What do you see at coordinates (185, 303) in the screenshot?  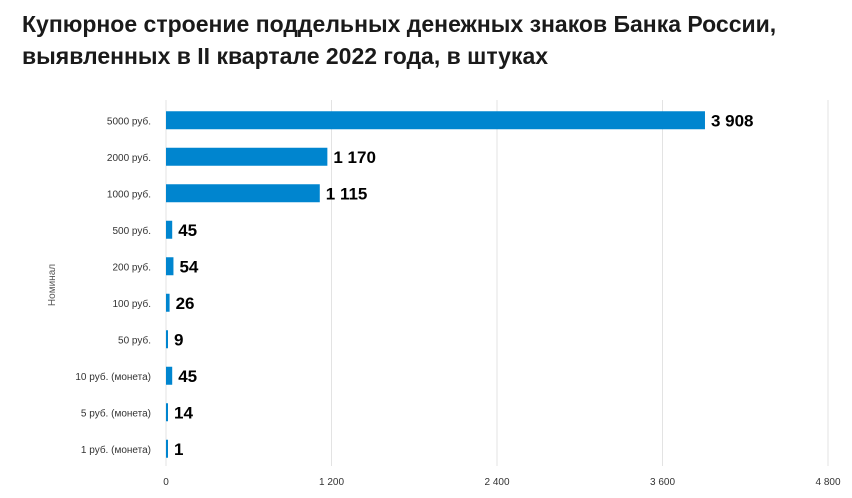 I see `data-label: 26` at bounding box center [185, 303].